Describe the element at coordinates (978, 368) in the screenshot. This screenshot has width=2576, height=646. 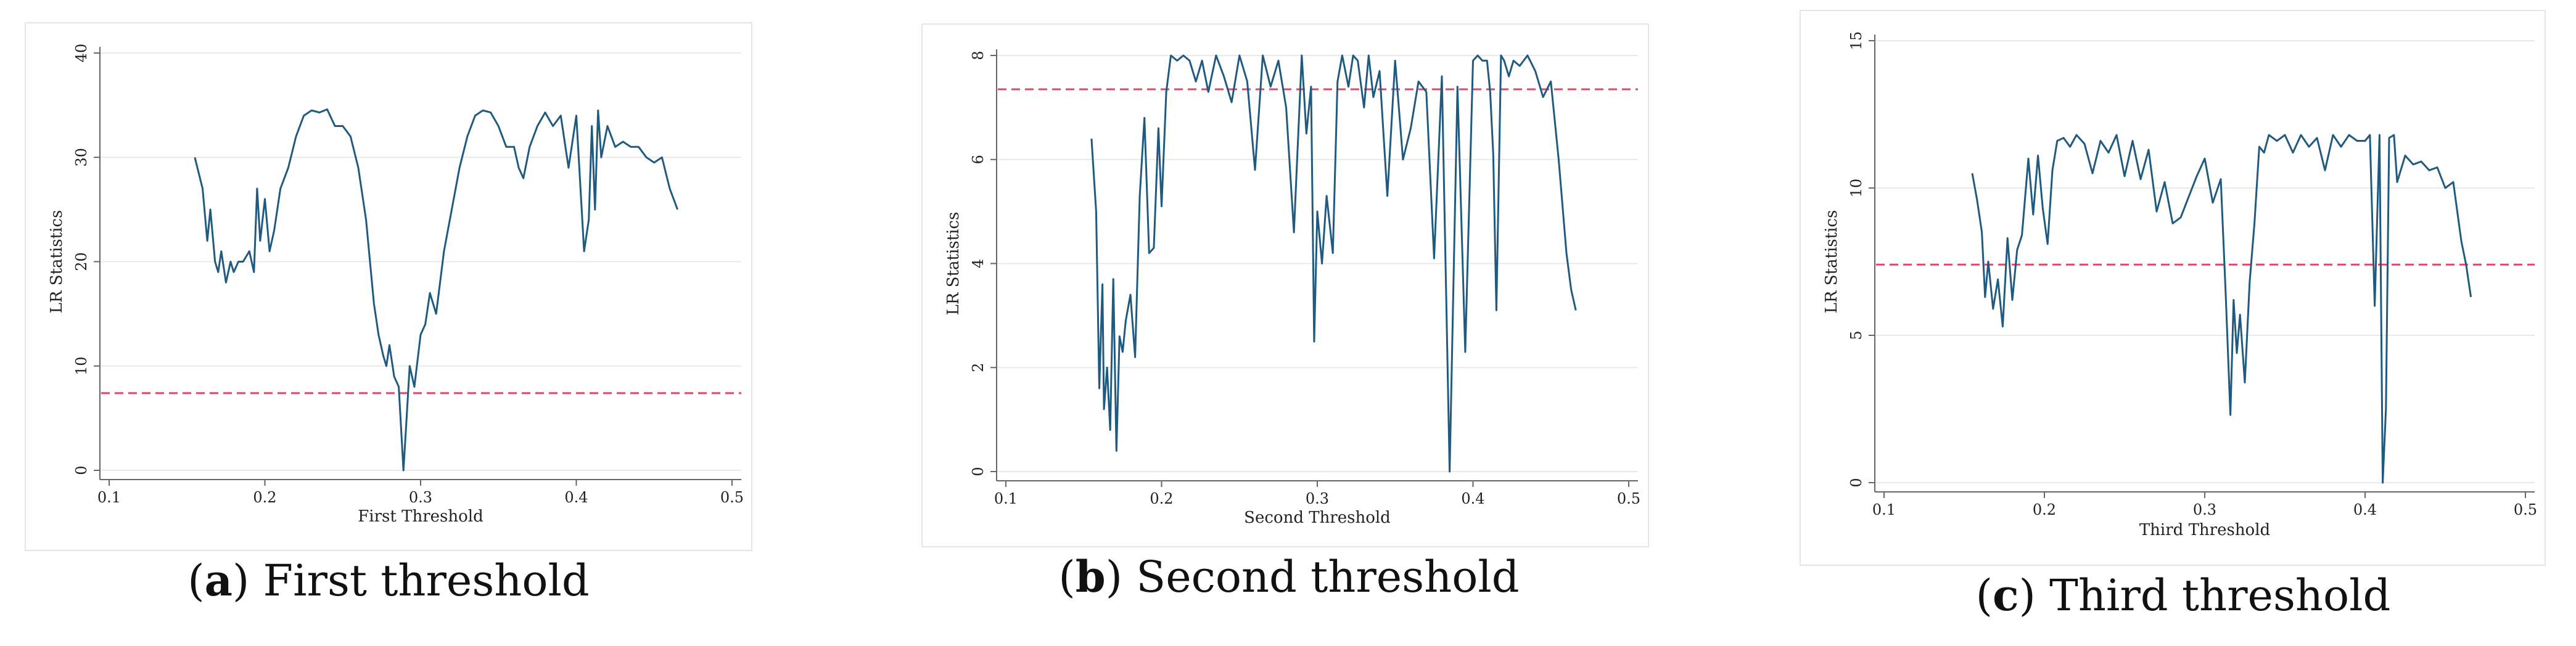
I see `y-tick-label: 2` at that location.